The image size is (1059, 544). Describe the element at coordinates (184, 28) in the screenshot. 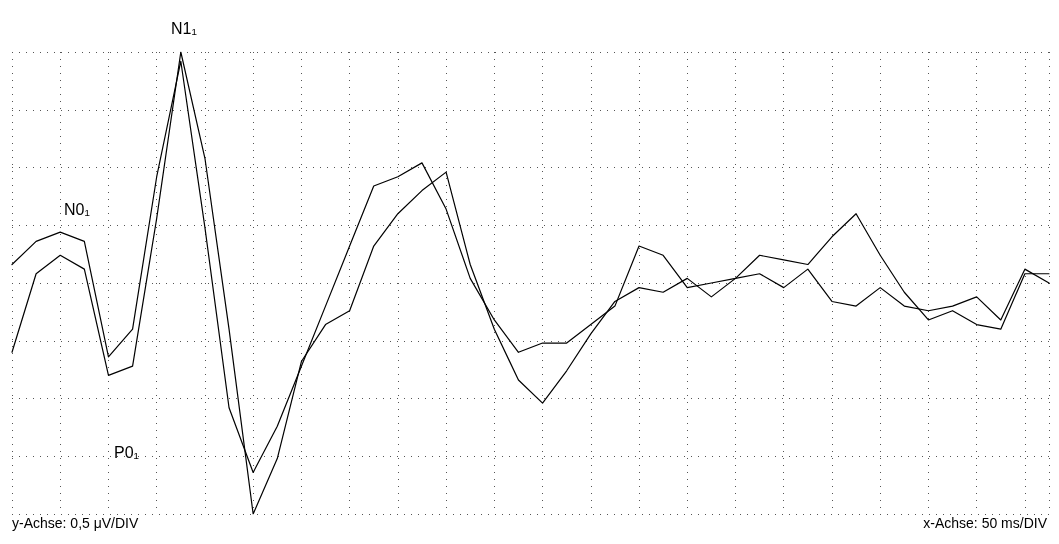

I see `text: N1₁` at that location.